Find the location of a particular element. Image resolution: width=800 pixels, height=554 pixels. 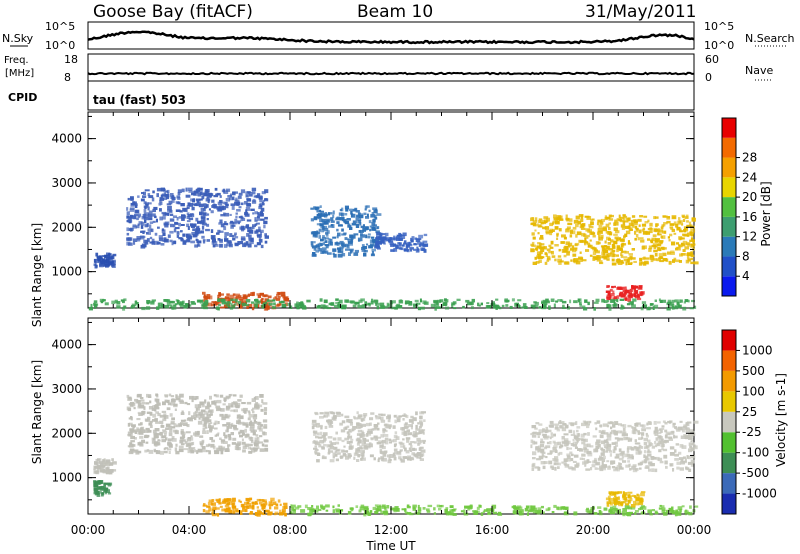

data-region is located at coordinates (625, 293).